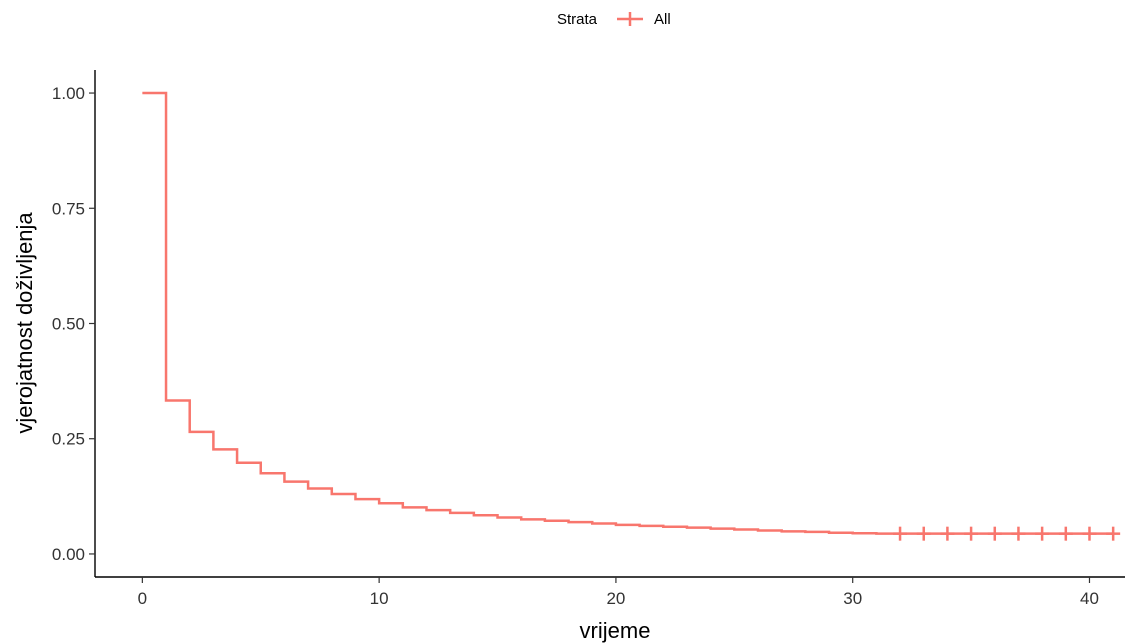 The image size is (1128, 643). What do you see at coordinates (68, 324) in the screenshot?
I see `y-tick-label: 0.50` at bounding box center [68, 324].